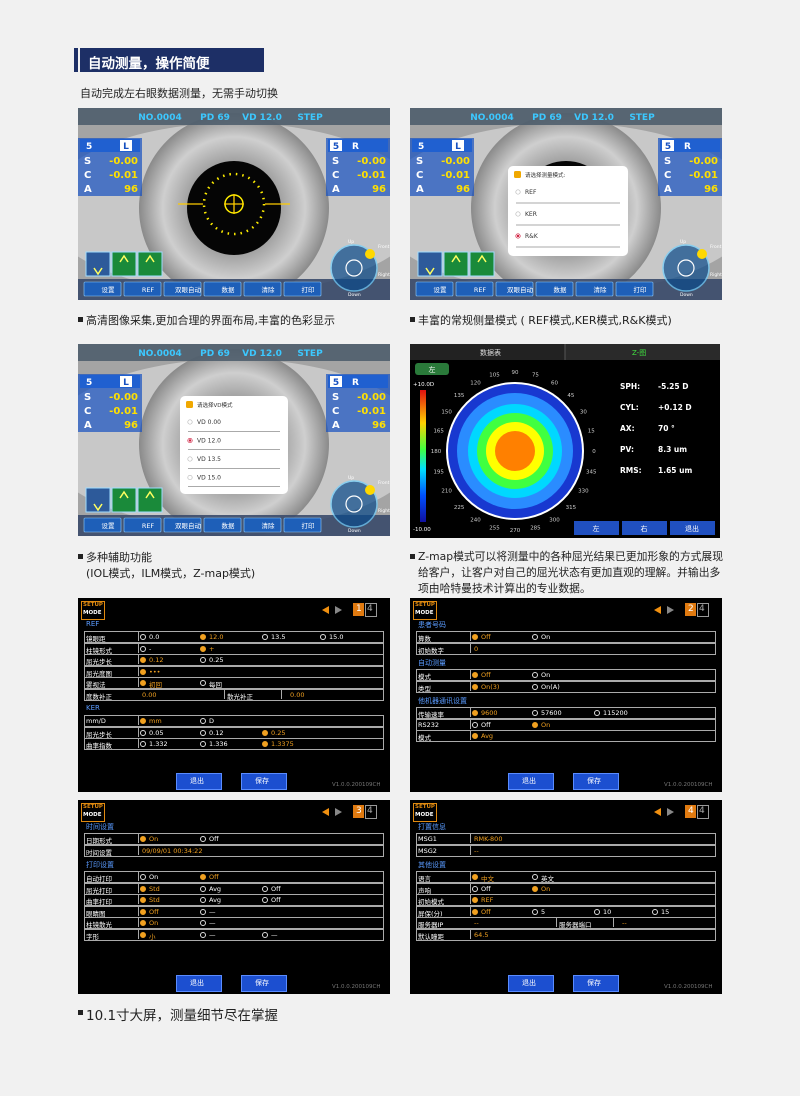 The width and height of the screenshot is (800, 1096). I want to click on option-label: D, so click(212, 721).